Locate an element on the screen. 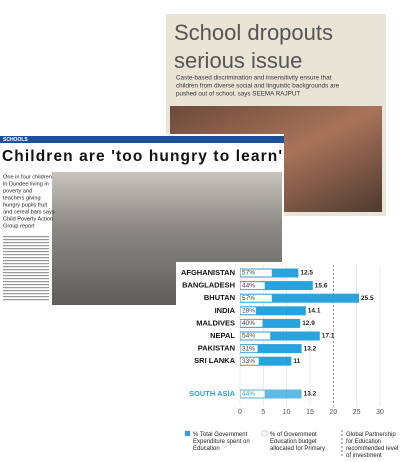 The image size is (418, 462). category-label: SRI LANKA is located at coordinates (214, 360).